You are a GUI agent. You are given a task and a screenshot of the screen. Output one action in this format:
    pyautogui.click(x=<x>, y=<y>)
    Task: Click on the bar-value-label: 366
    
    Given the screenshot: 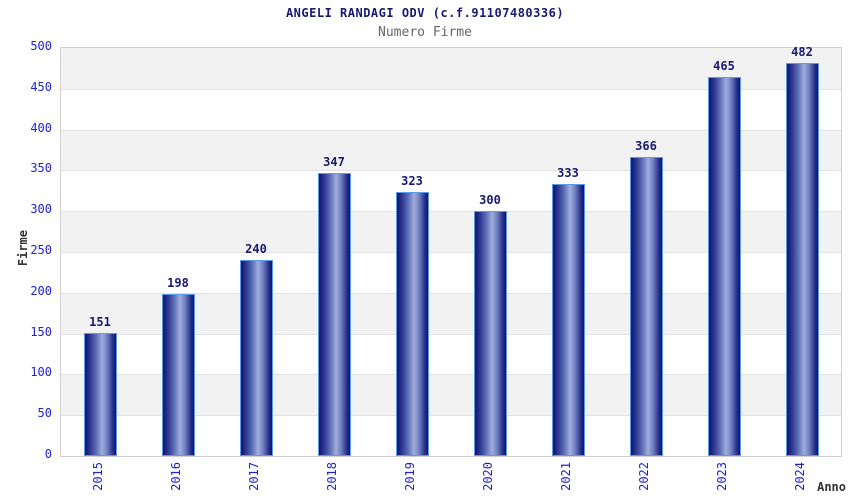 What is the action you would take?
    pyautogui.click(x=646, y=146)
    